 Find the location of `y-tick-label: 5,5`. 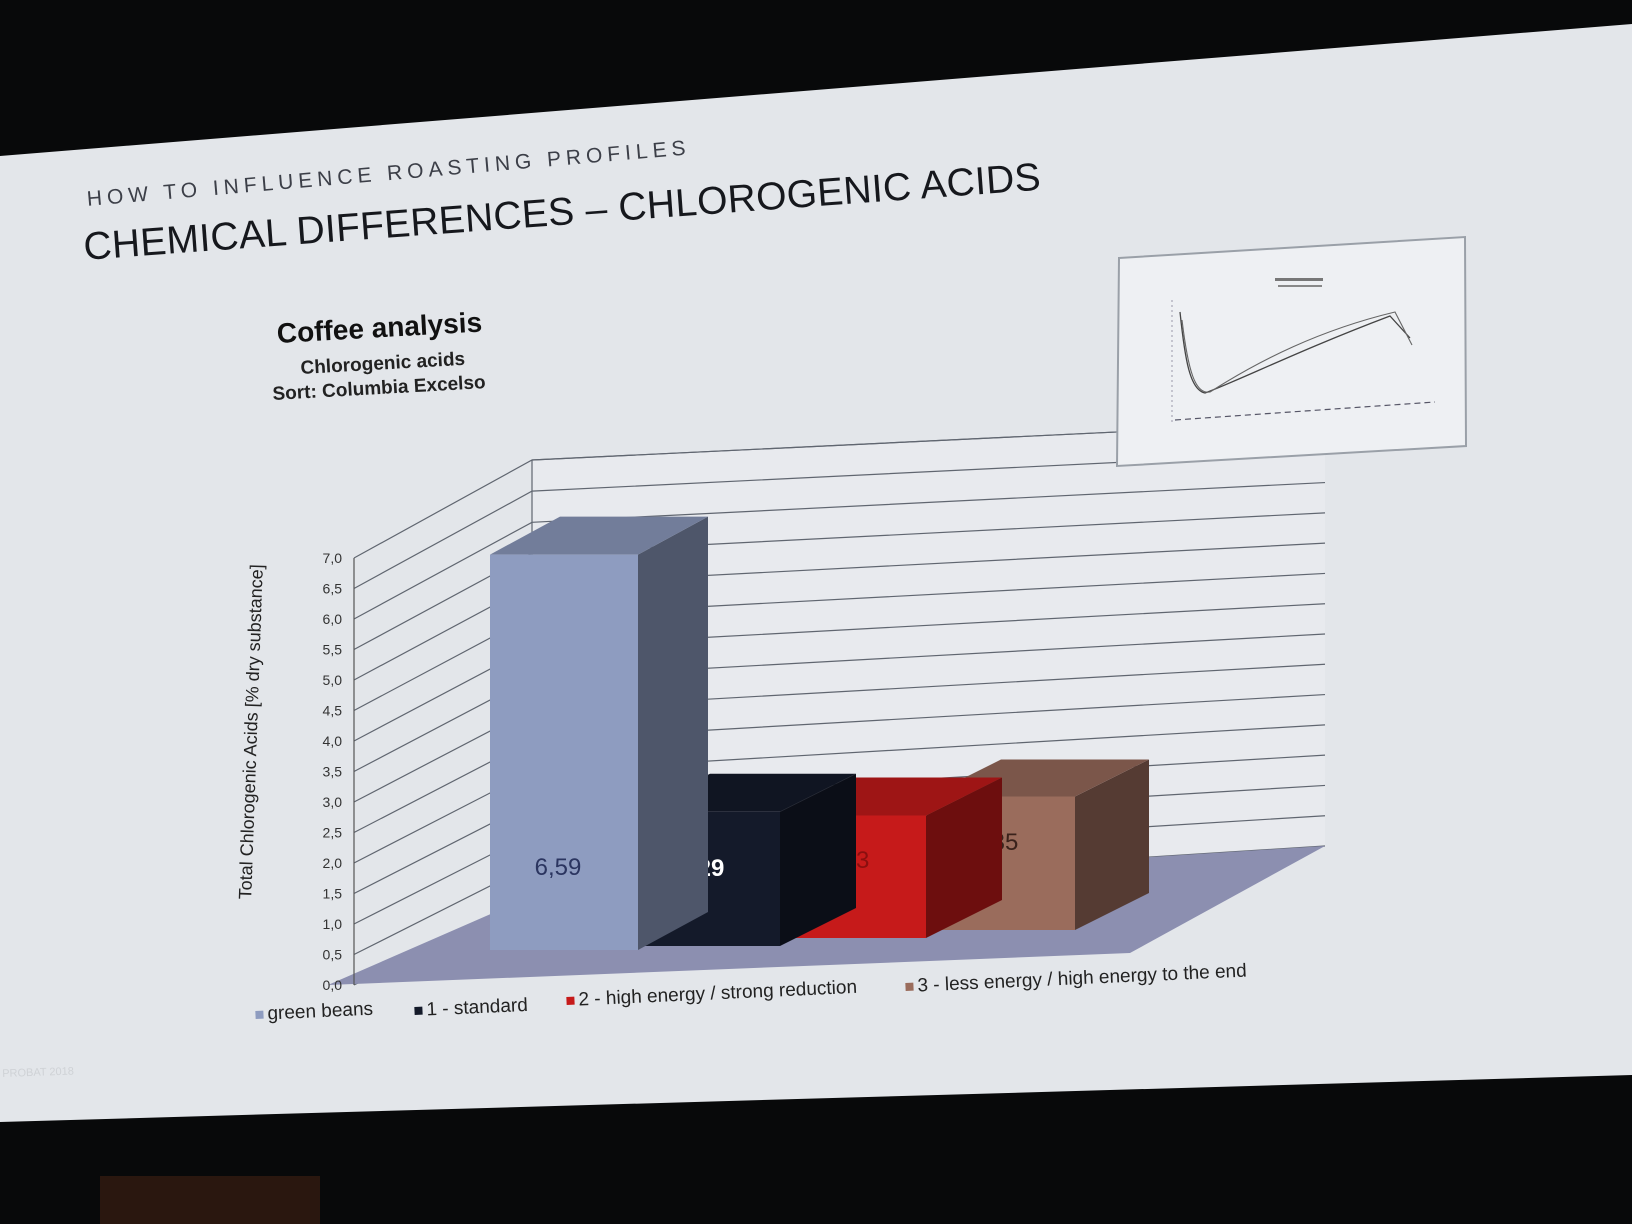

y-tick-label: 5,5 is located at coordinates (333, 650).